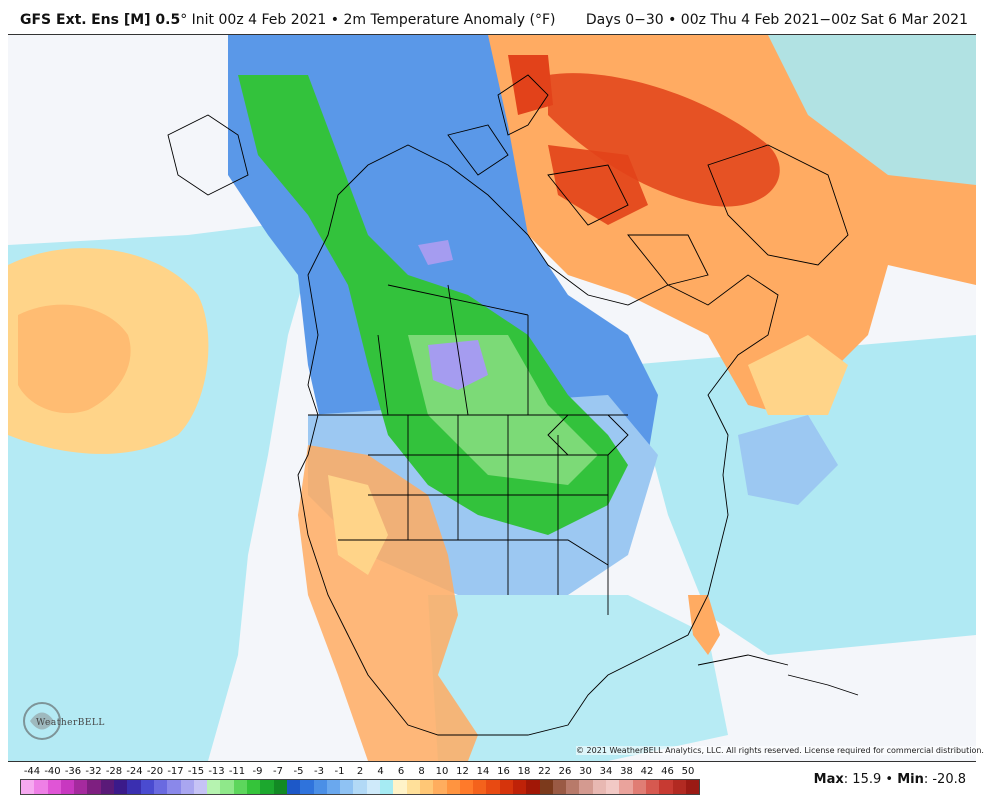 The image size is (984, 808). Describe the element at coordinates (910, 779) in the screenshot. I see `min-label: Min` at that location.